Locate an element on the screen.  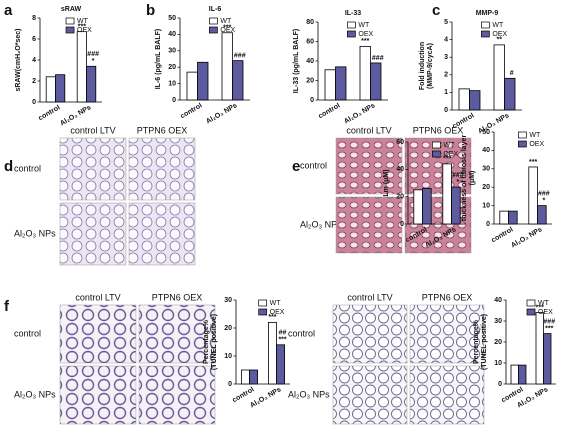
y-tick-label: 50 is located at coordinates (486, 132).